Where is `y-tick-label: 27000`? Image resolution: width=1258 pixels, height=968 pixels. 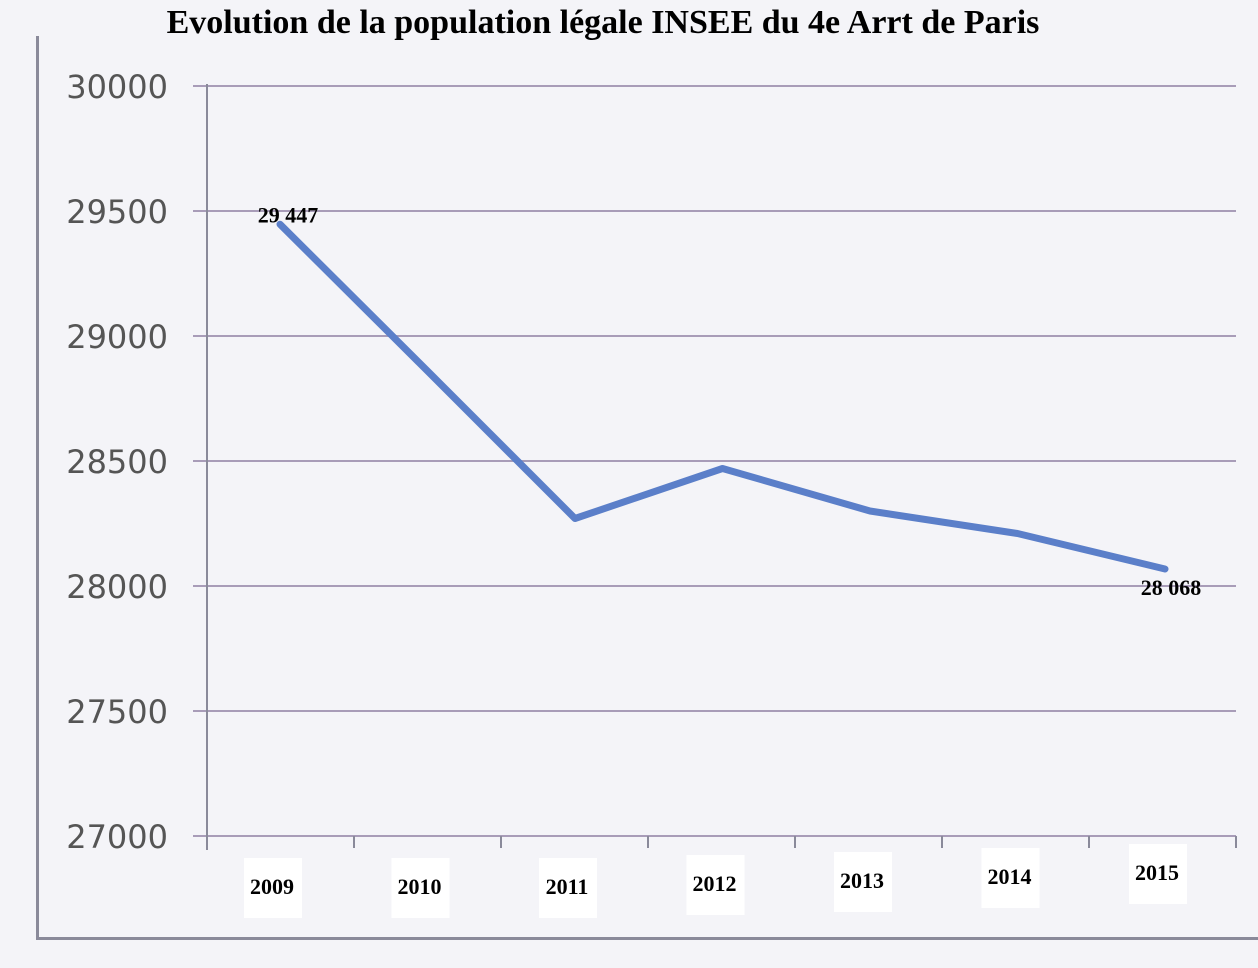
y-tick-label: 27000 is located at coordinates (117, 837).